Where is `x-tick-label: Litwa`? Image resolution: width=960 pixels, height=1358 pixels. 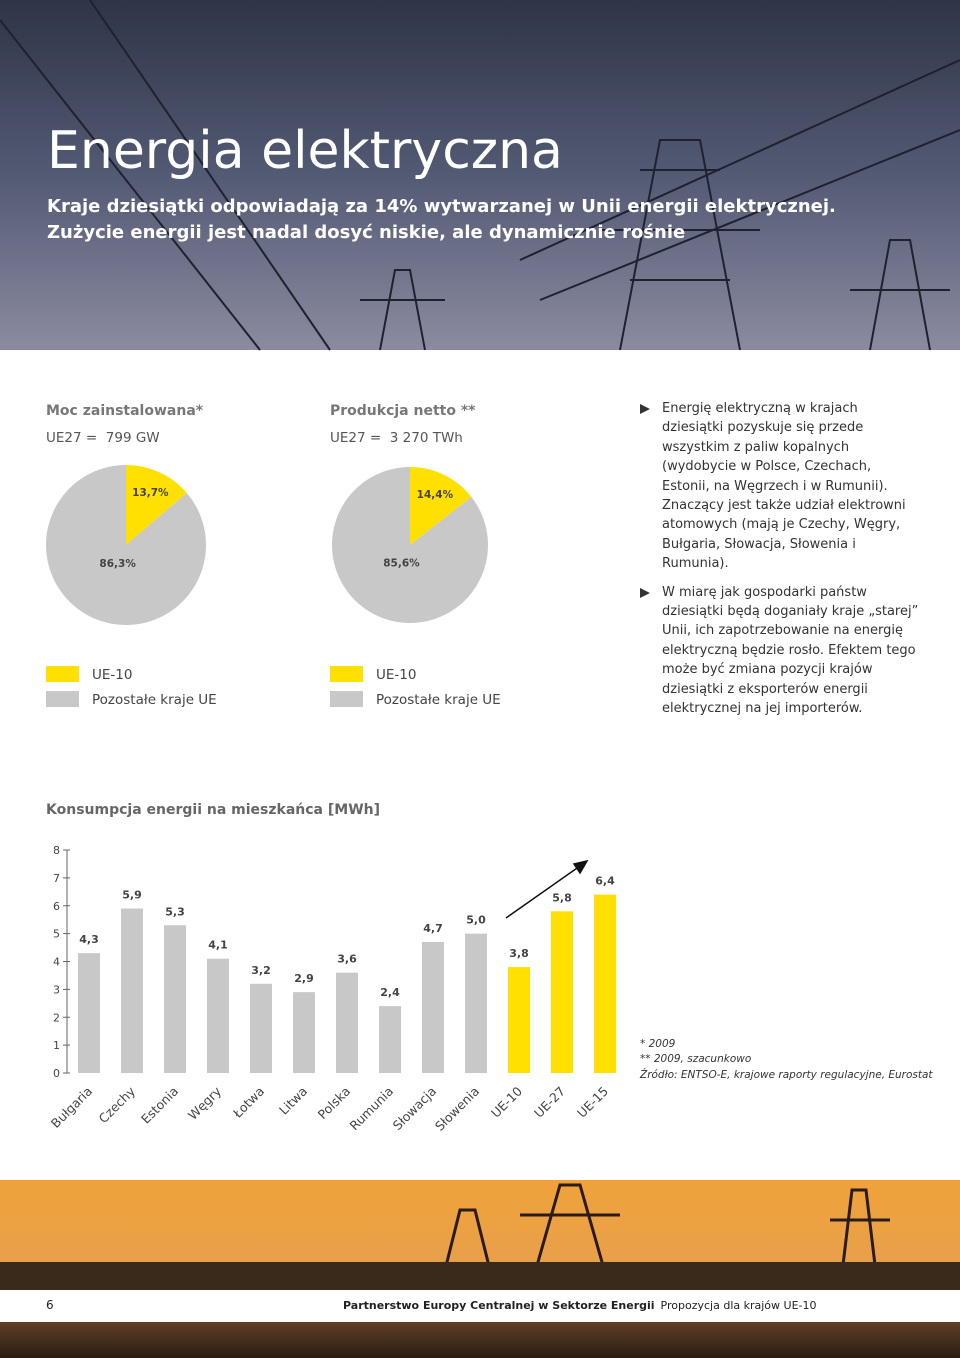 x-tick-label: Litwa is located at coordinates (293, 1101).